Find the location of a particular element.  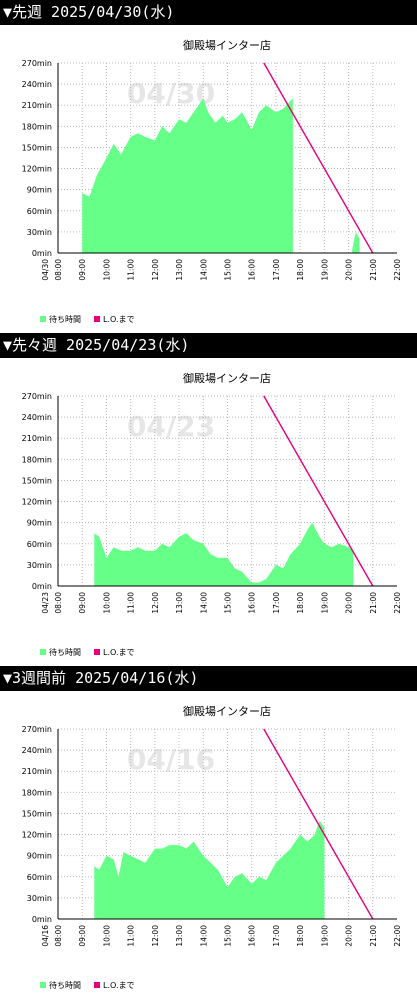

section-header: ▼先週 2025/04/30(水) is located at coordinates (208, 12).